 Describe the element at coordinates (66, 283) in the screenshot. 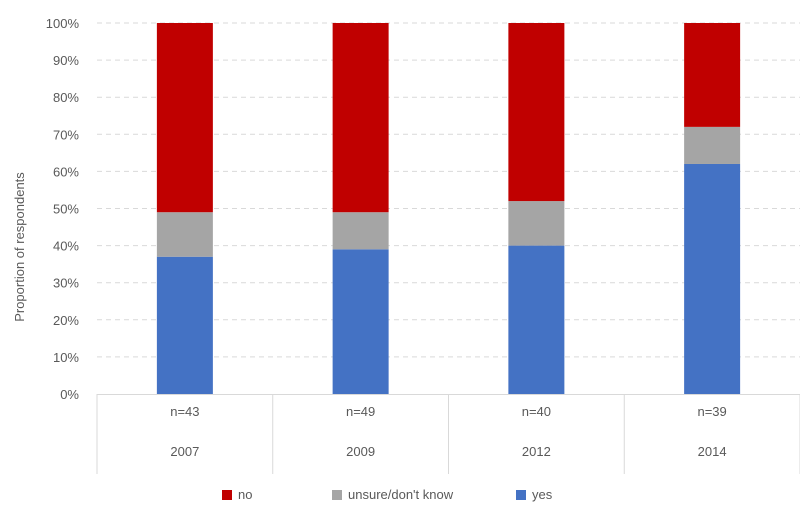

I see `y-tick-label: 30%` at that location.